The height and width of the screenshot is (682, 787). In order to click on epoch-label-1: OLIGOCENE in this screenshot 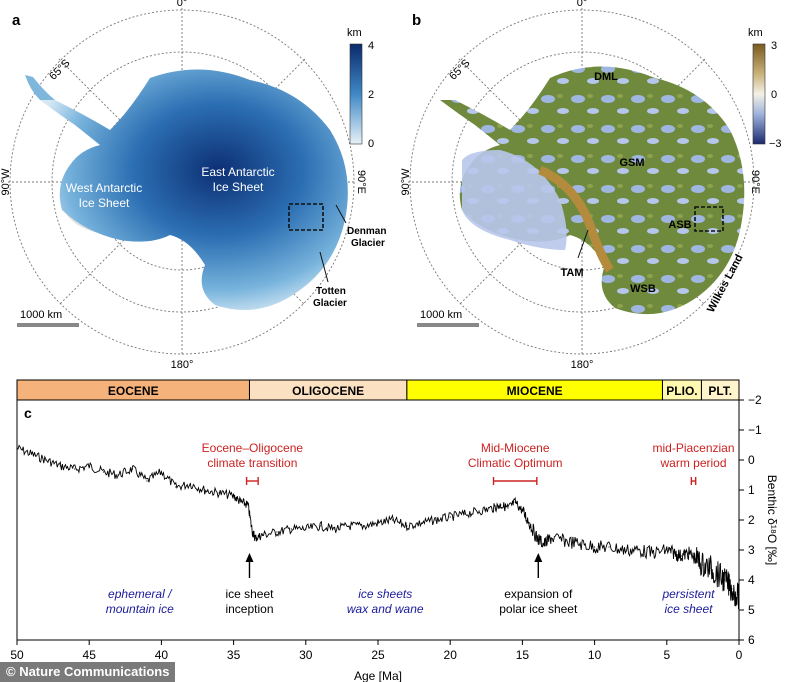, I will do `click(328, 391)`.